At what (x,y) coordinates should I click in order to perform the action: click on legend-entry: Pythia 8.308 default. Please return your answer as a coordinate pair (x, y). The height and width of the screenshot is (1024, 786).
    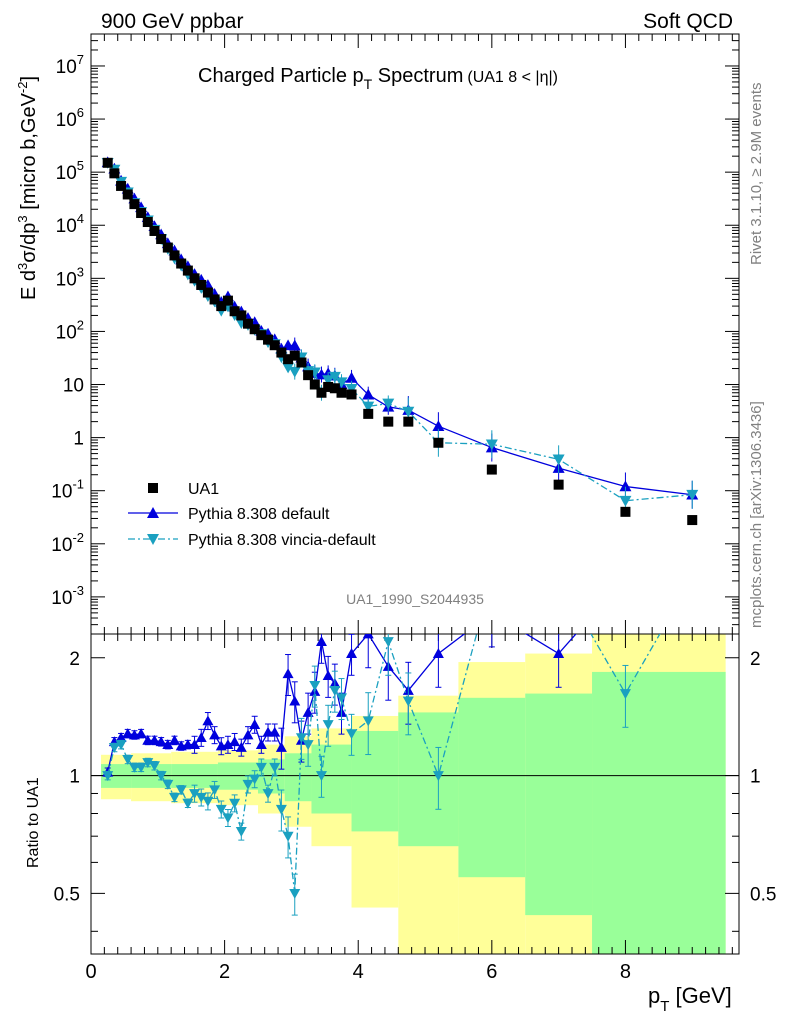
    Looking at the image, I should click on (259, 514).